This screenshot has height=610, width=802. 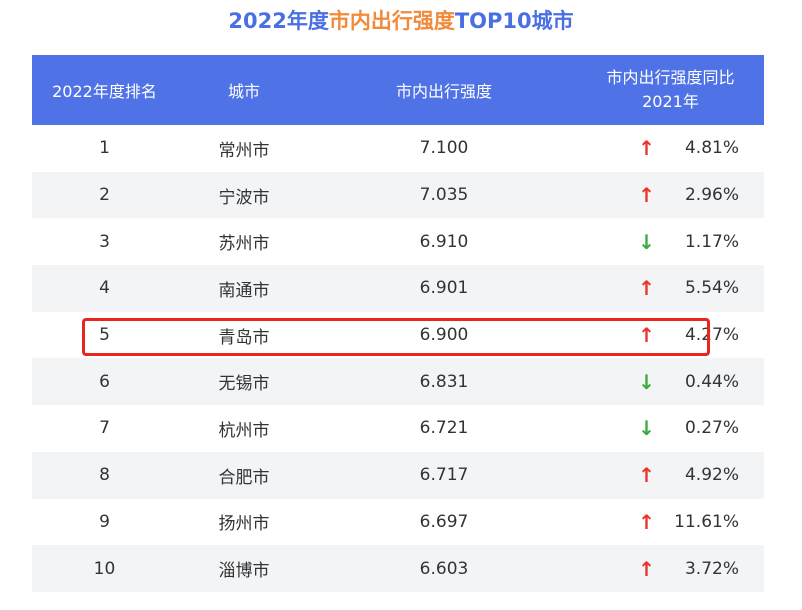 I want to click on rank-cell: 7, so click(x=104, y=428).